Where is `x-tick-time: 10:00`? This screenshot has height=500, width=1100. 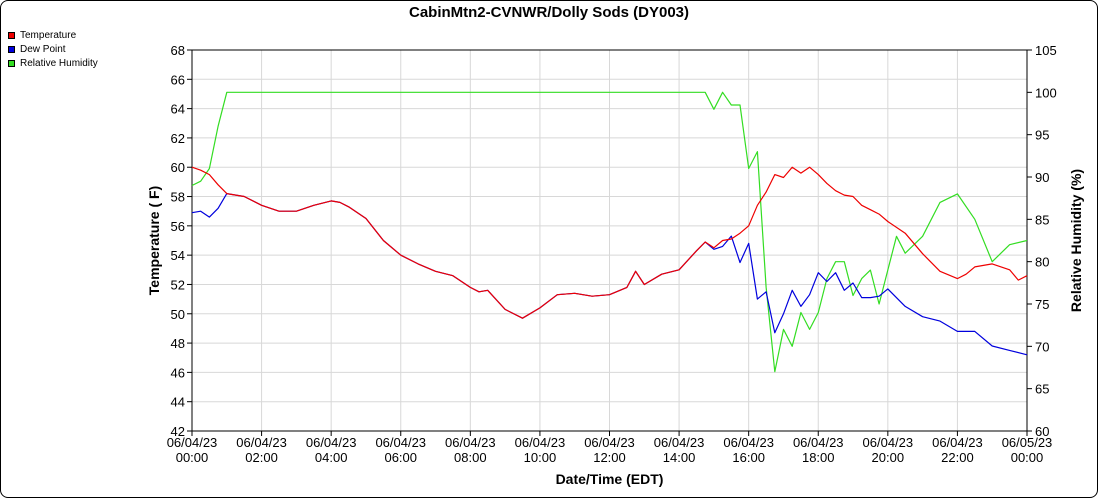
x-tick-time: 10:00 is located at coordinates (540, 457).